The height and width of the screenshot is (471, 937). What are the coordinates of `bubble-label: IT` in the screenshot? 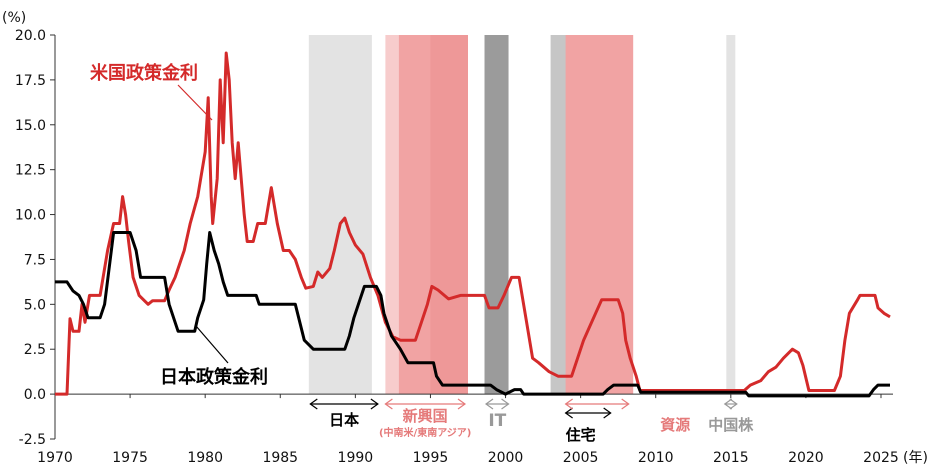 It's located at (497, 421).